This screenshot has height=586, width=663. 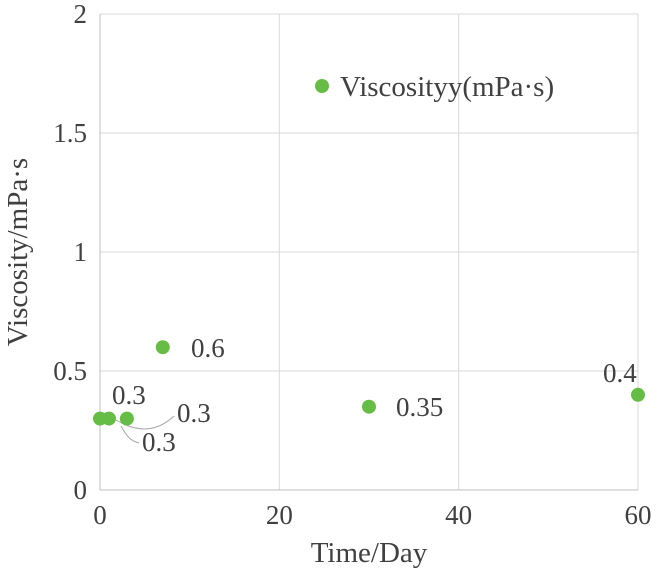 I want to click on y-tick-label: 1, so click(x=81, y=252).